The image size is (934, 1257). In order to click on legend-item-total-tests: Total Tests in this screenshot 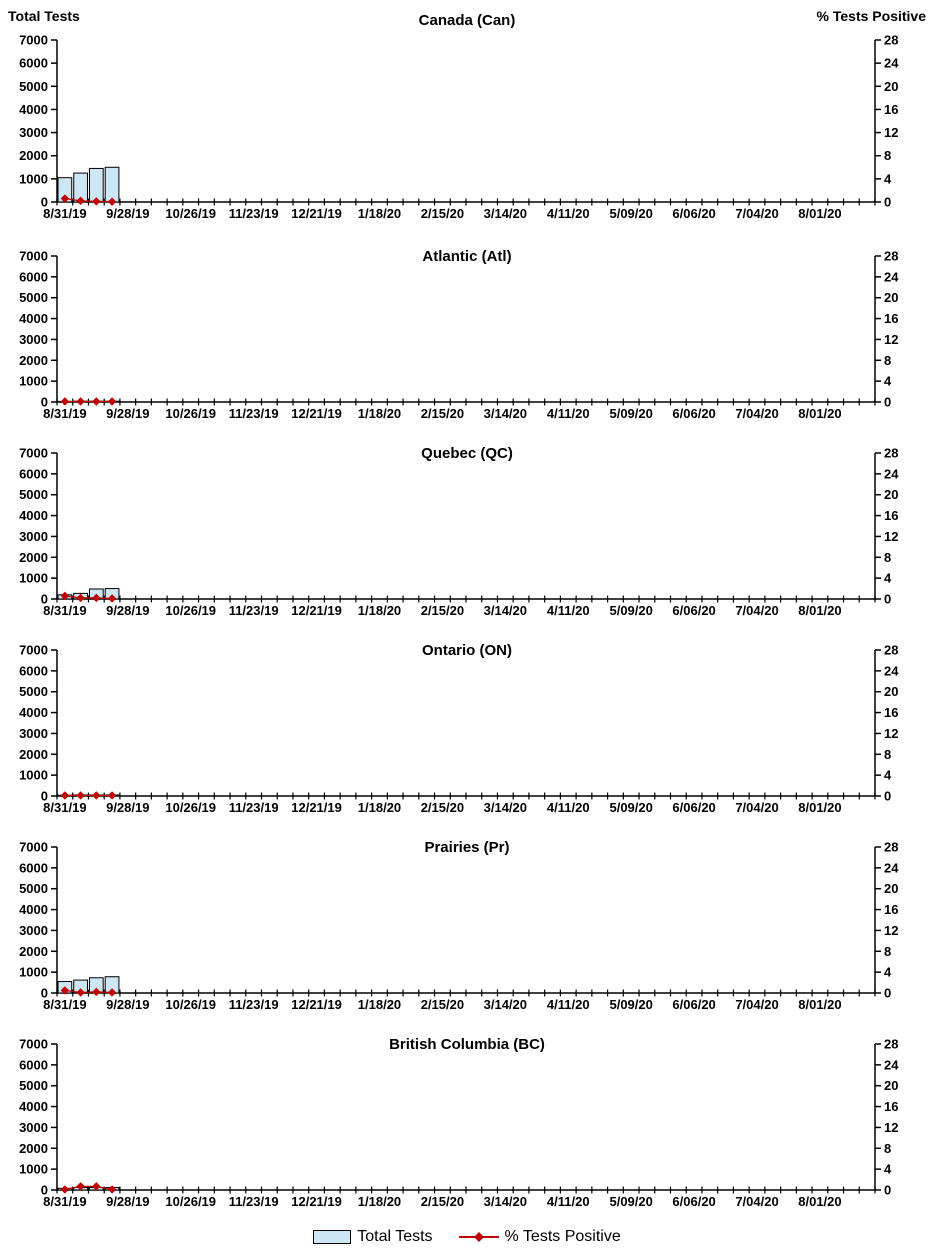, I will do `click(373, 1237)`.